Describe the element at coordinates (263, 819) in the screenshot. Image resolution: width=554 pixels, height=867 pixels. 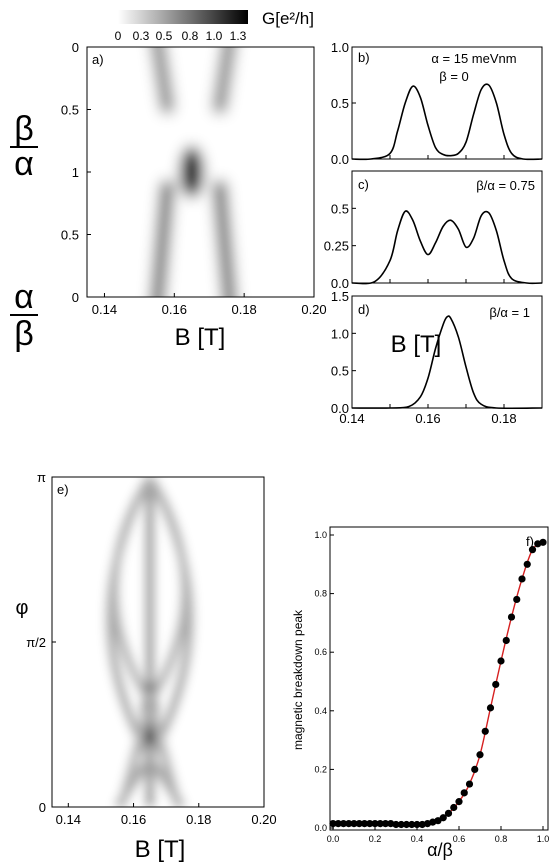
I see `panel-e-xtick: 0.20` at that location.